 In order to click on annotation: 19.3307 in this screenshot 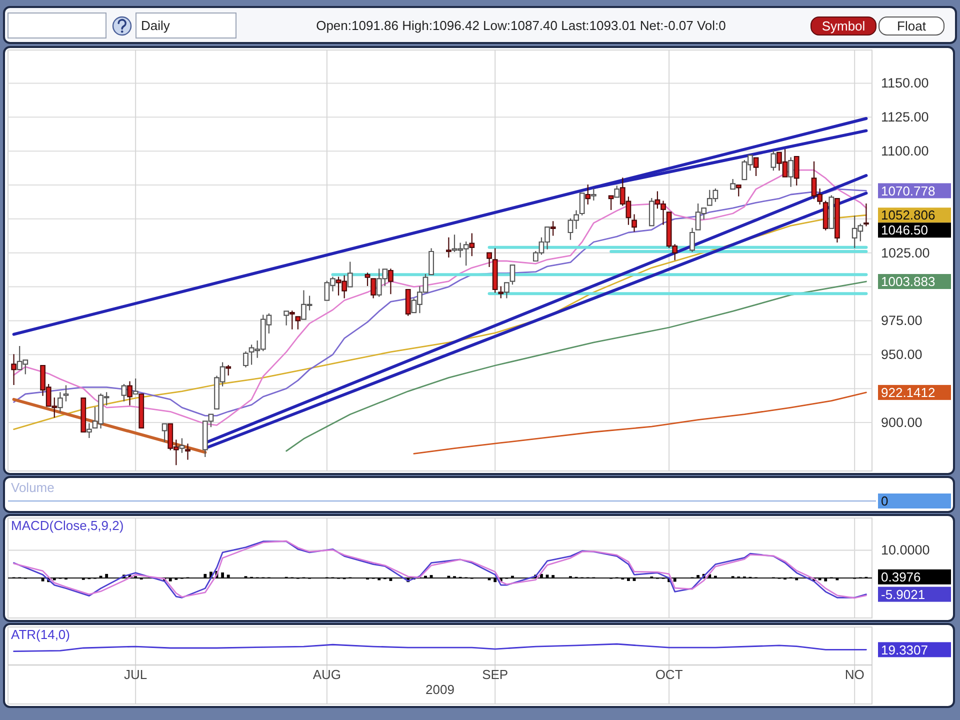, I will do `click(904, 650)`.